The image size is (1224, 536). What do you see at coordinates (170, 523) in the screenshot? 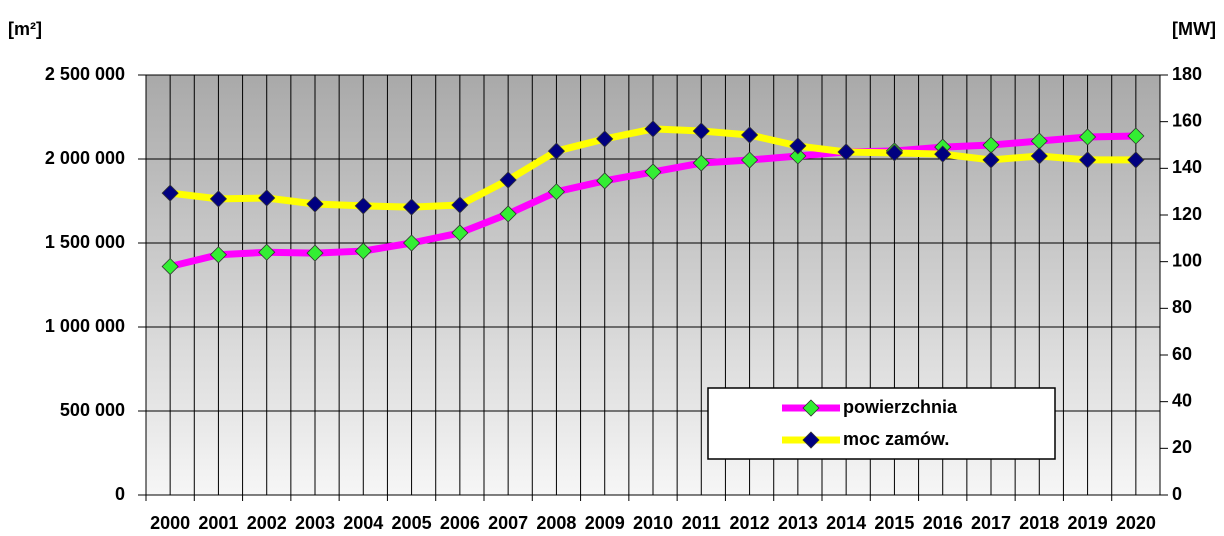
I see `x-tick-label: 2000` at bounding box center [170, 523].